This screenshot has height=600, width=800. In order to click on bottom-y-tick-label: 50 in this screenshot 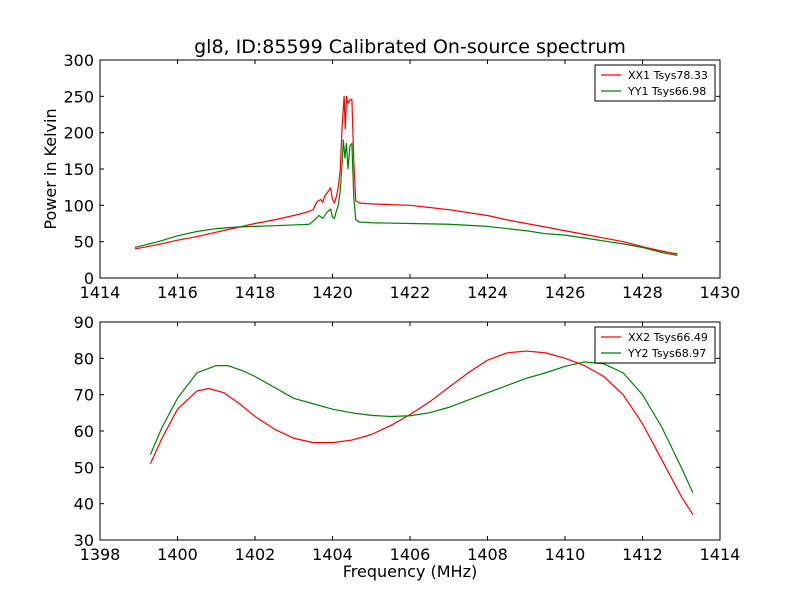, I will do `click(84, 467)`.